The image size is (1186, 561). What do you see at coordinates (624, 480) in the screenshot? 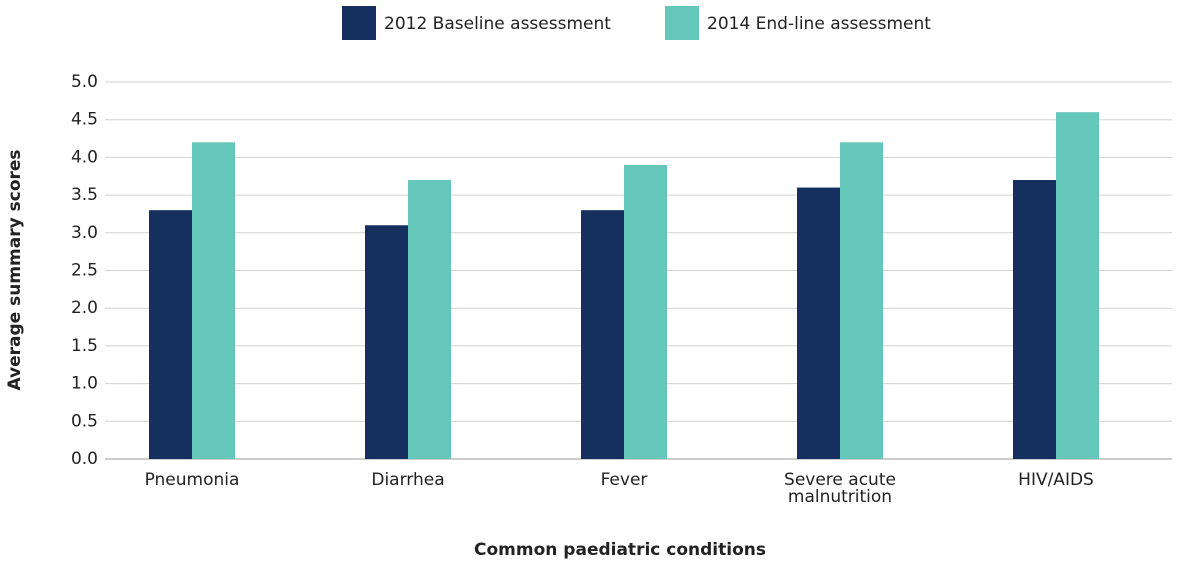
I see `x-tick-label: Fever` at bounding box center [624, 480].